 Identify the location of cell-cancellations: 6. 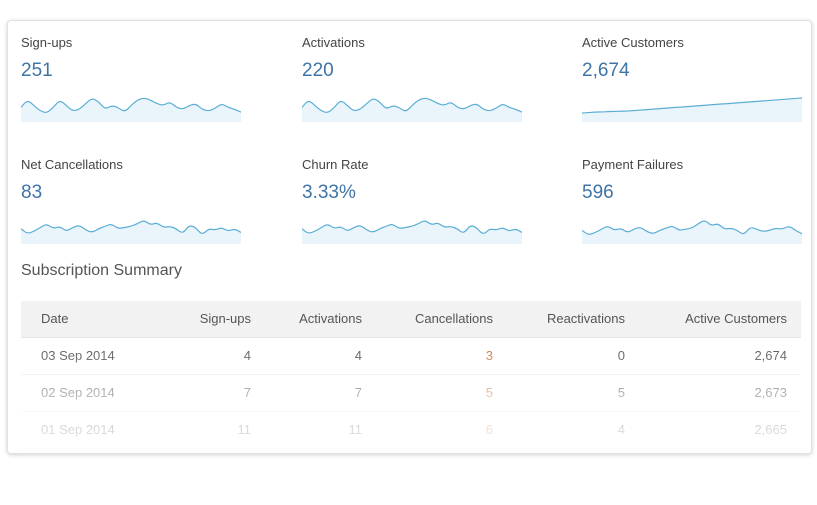
(489, 429).